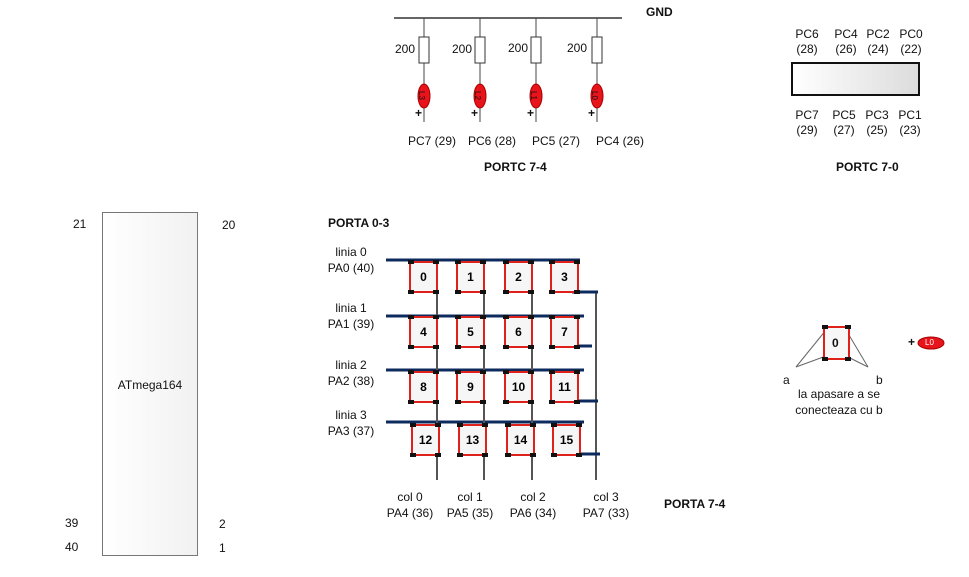  What do you see at coordinates (597, 70) in the screenshot?
I see `branch-pc4` at bounding box center [597, 70].